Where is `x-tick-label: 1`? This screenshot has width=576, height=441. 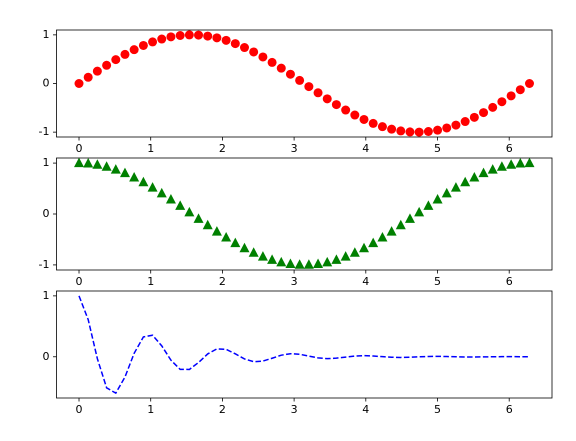 x-tick-label: 1 is located at coordinates (150, 409).